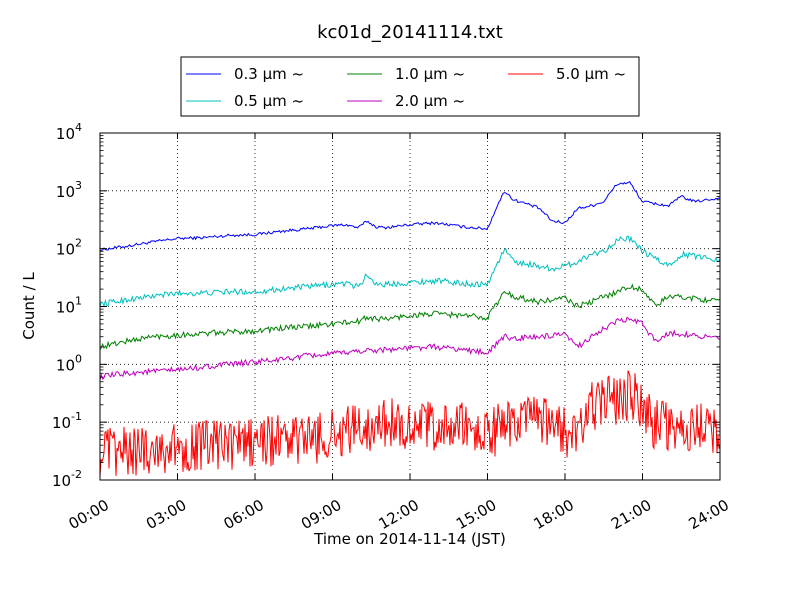 This screenshot has height=600, width=800. I want to click on y-tick-label: 10⁴, so click(69, 132).